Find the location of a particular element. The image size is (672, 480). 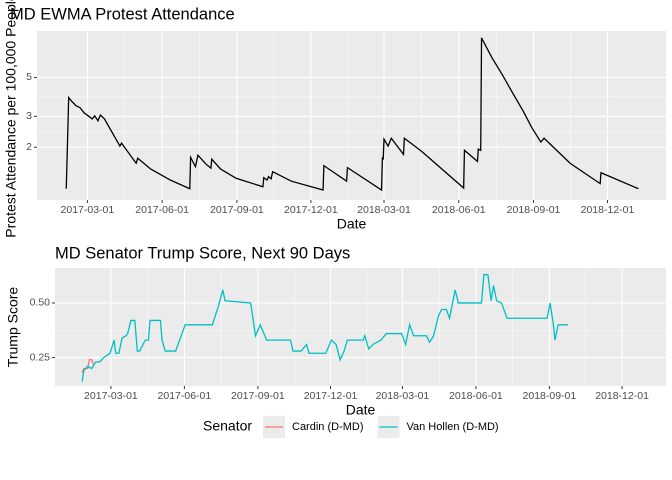

y-tick-label: 2 is located at coordinates (29, 147).